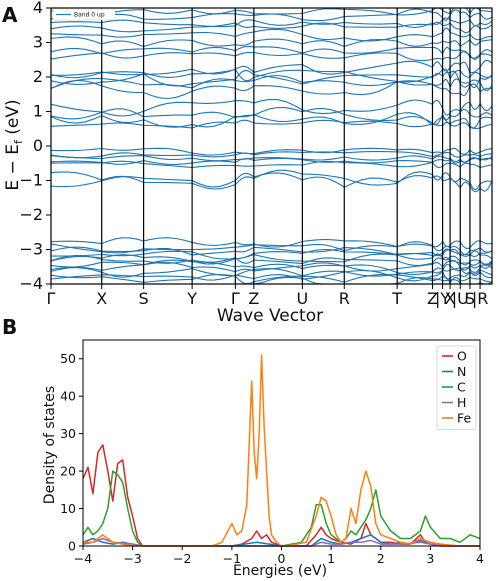  I want to click on dos-x-tick-label: 4, so click(480, 558).